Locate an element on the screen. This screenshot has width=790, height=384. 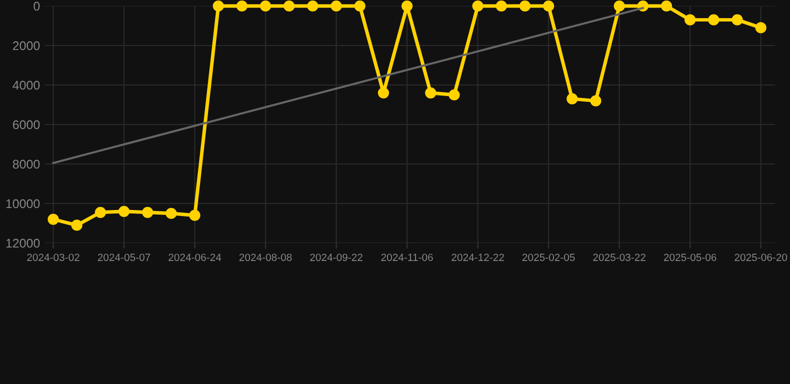
x-tick-label: 2024-06-24 is located at coordinates (195, 258).